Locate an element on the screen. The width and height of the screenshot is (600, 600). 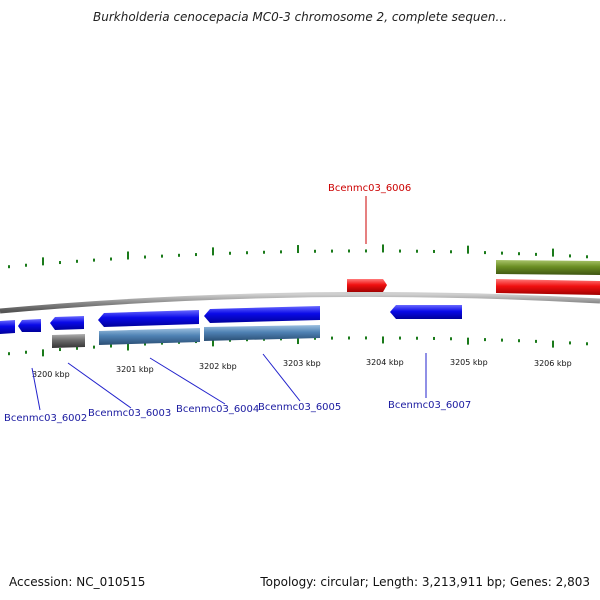
gene-label-group-6002: Bcenmc03_6002 is located at coordinates (45, 395).